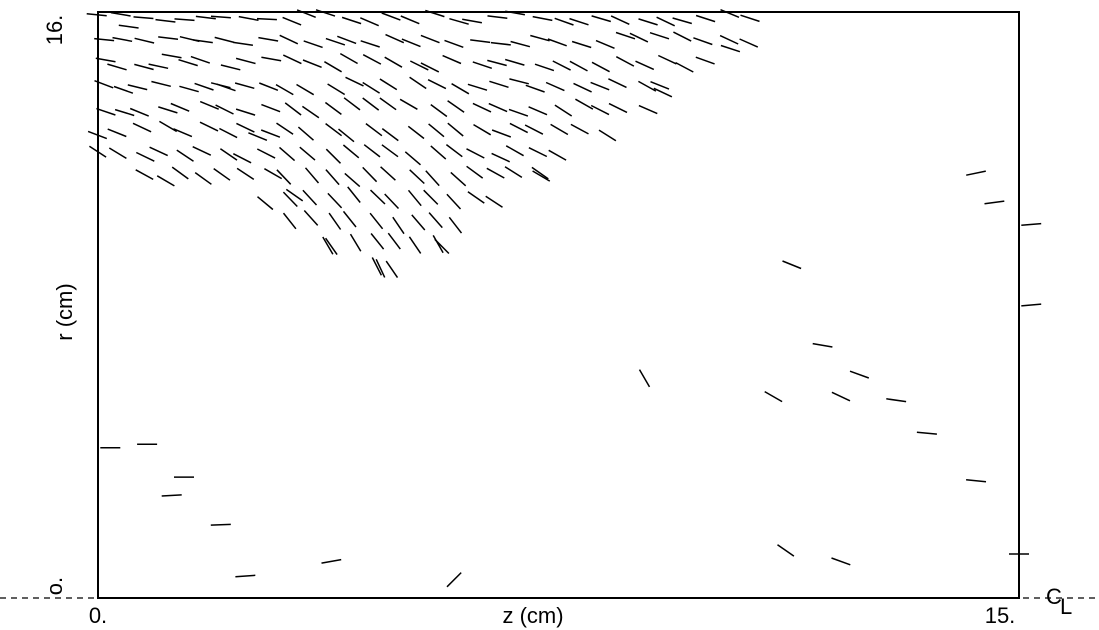 This screenshot has height=630, width=1099. Describe the element at coordinates (1054, 596) in the screenshot. I see `centerline-label: C` at that location.